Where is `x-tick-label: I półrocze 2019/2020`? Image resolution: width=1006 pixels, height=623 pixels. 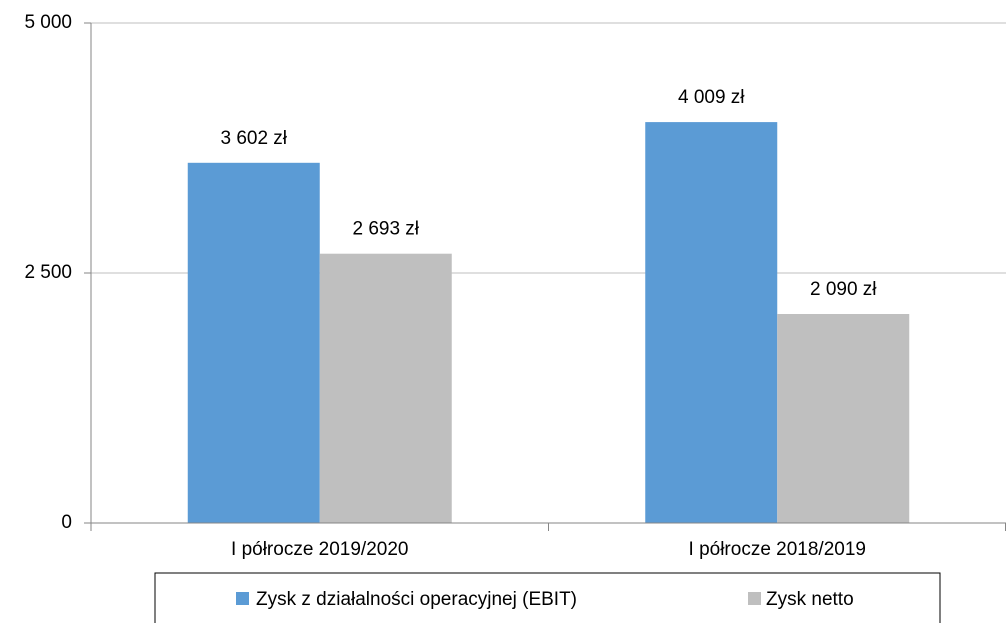 x-tick-label: I półrocze 2019/2020 is located at coordinates (319, 549).